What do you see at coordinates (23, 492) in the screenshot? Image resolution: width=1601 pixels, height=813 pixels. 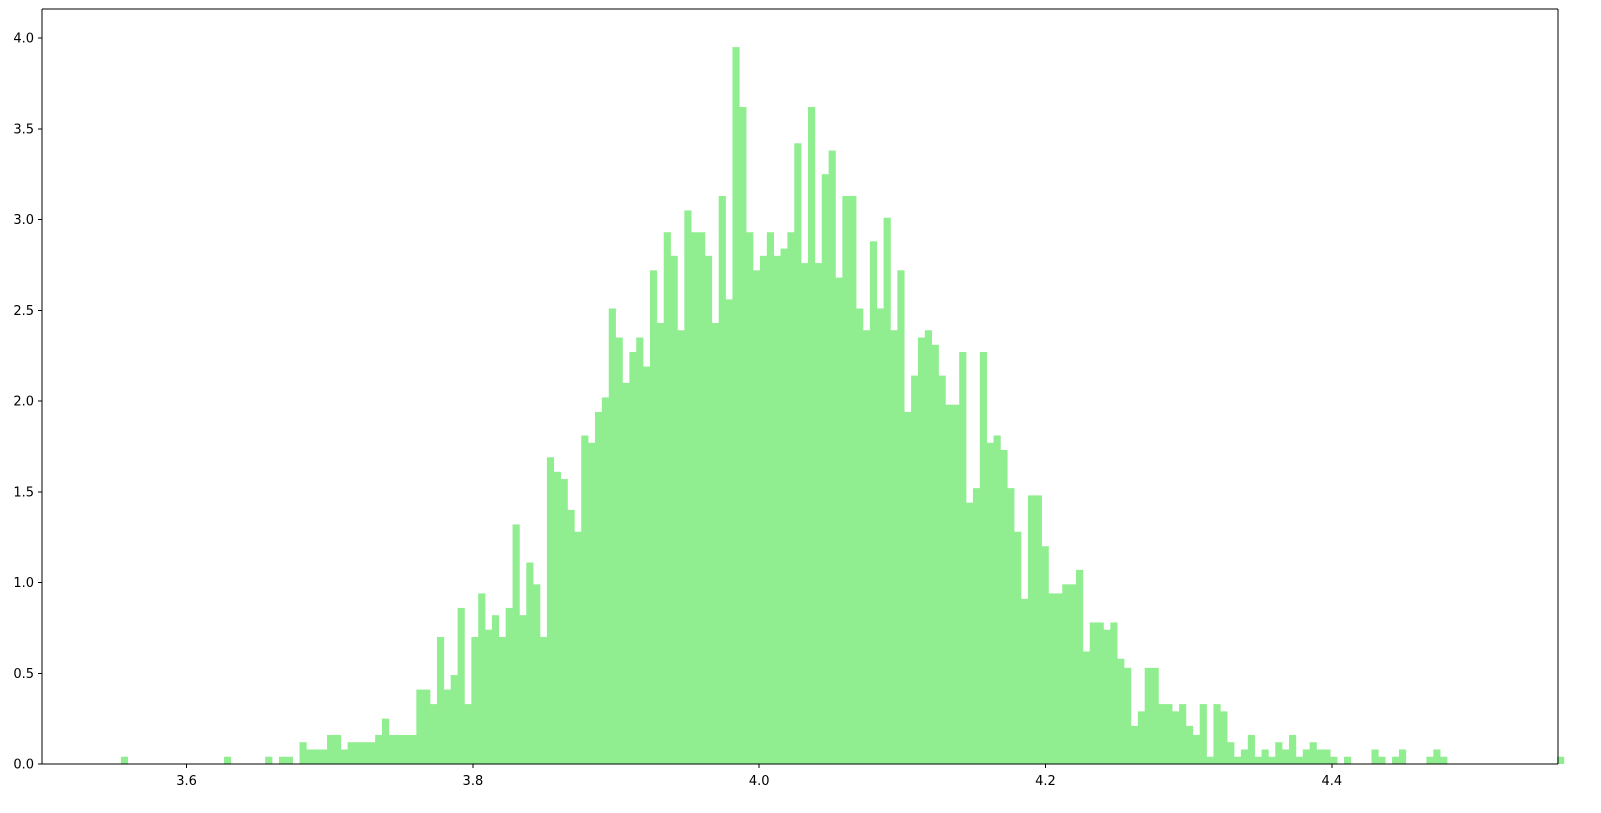 I see `y-tick-label: 1.5` at bounding box center [23, 492].